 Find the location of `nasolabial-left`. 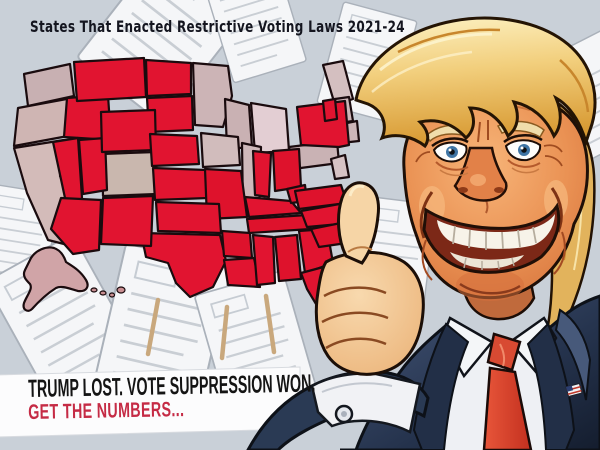

nasolabial-left is located at coordinates (426, 215).